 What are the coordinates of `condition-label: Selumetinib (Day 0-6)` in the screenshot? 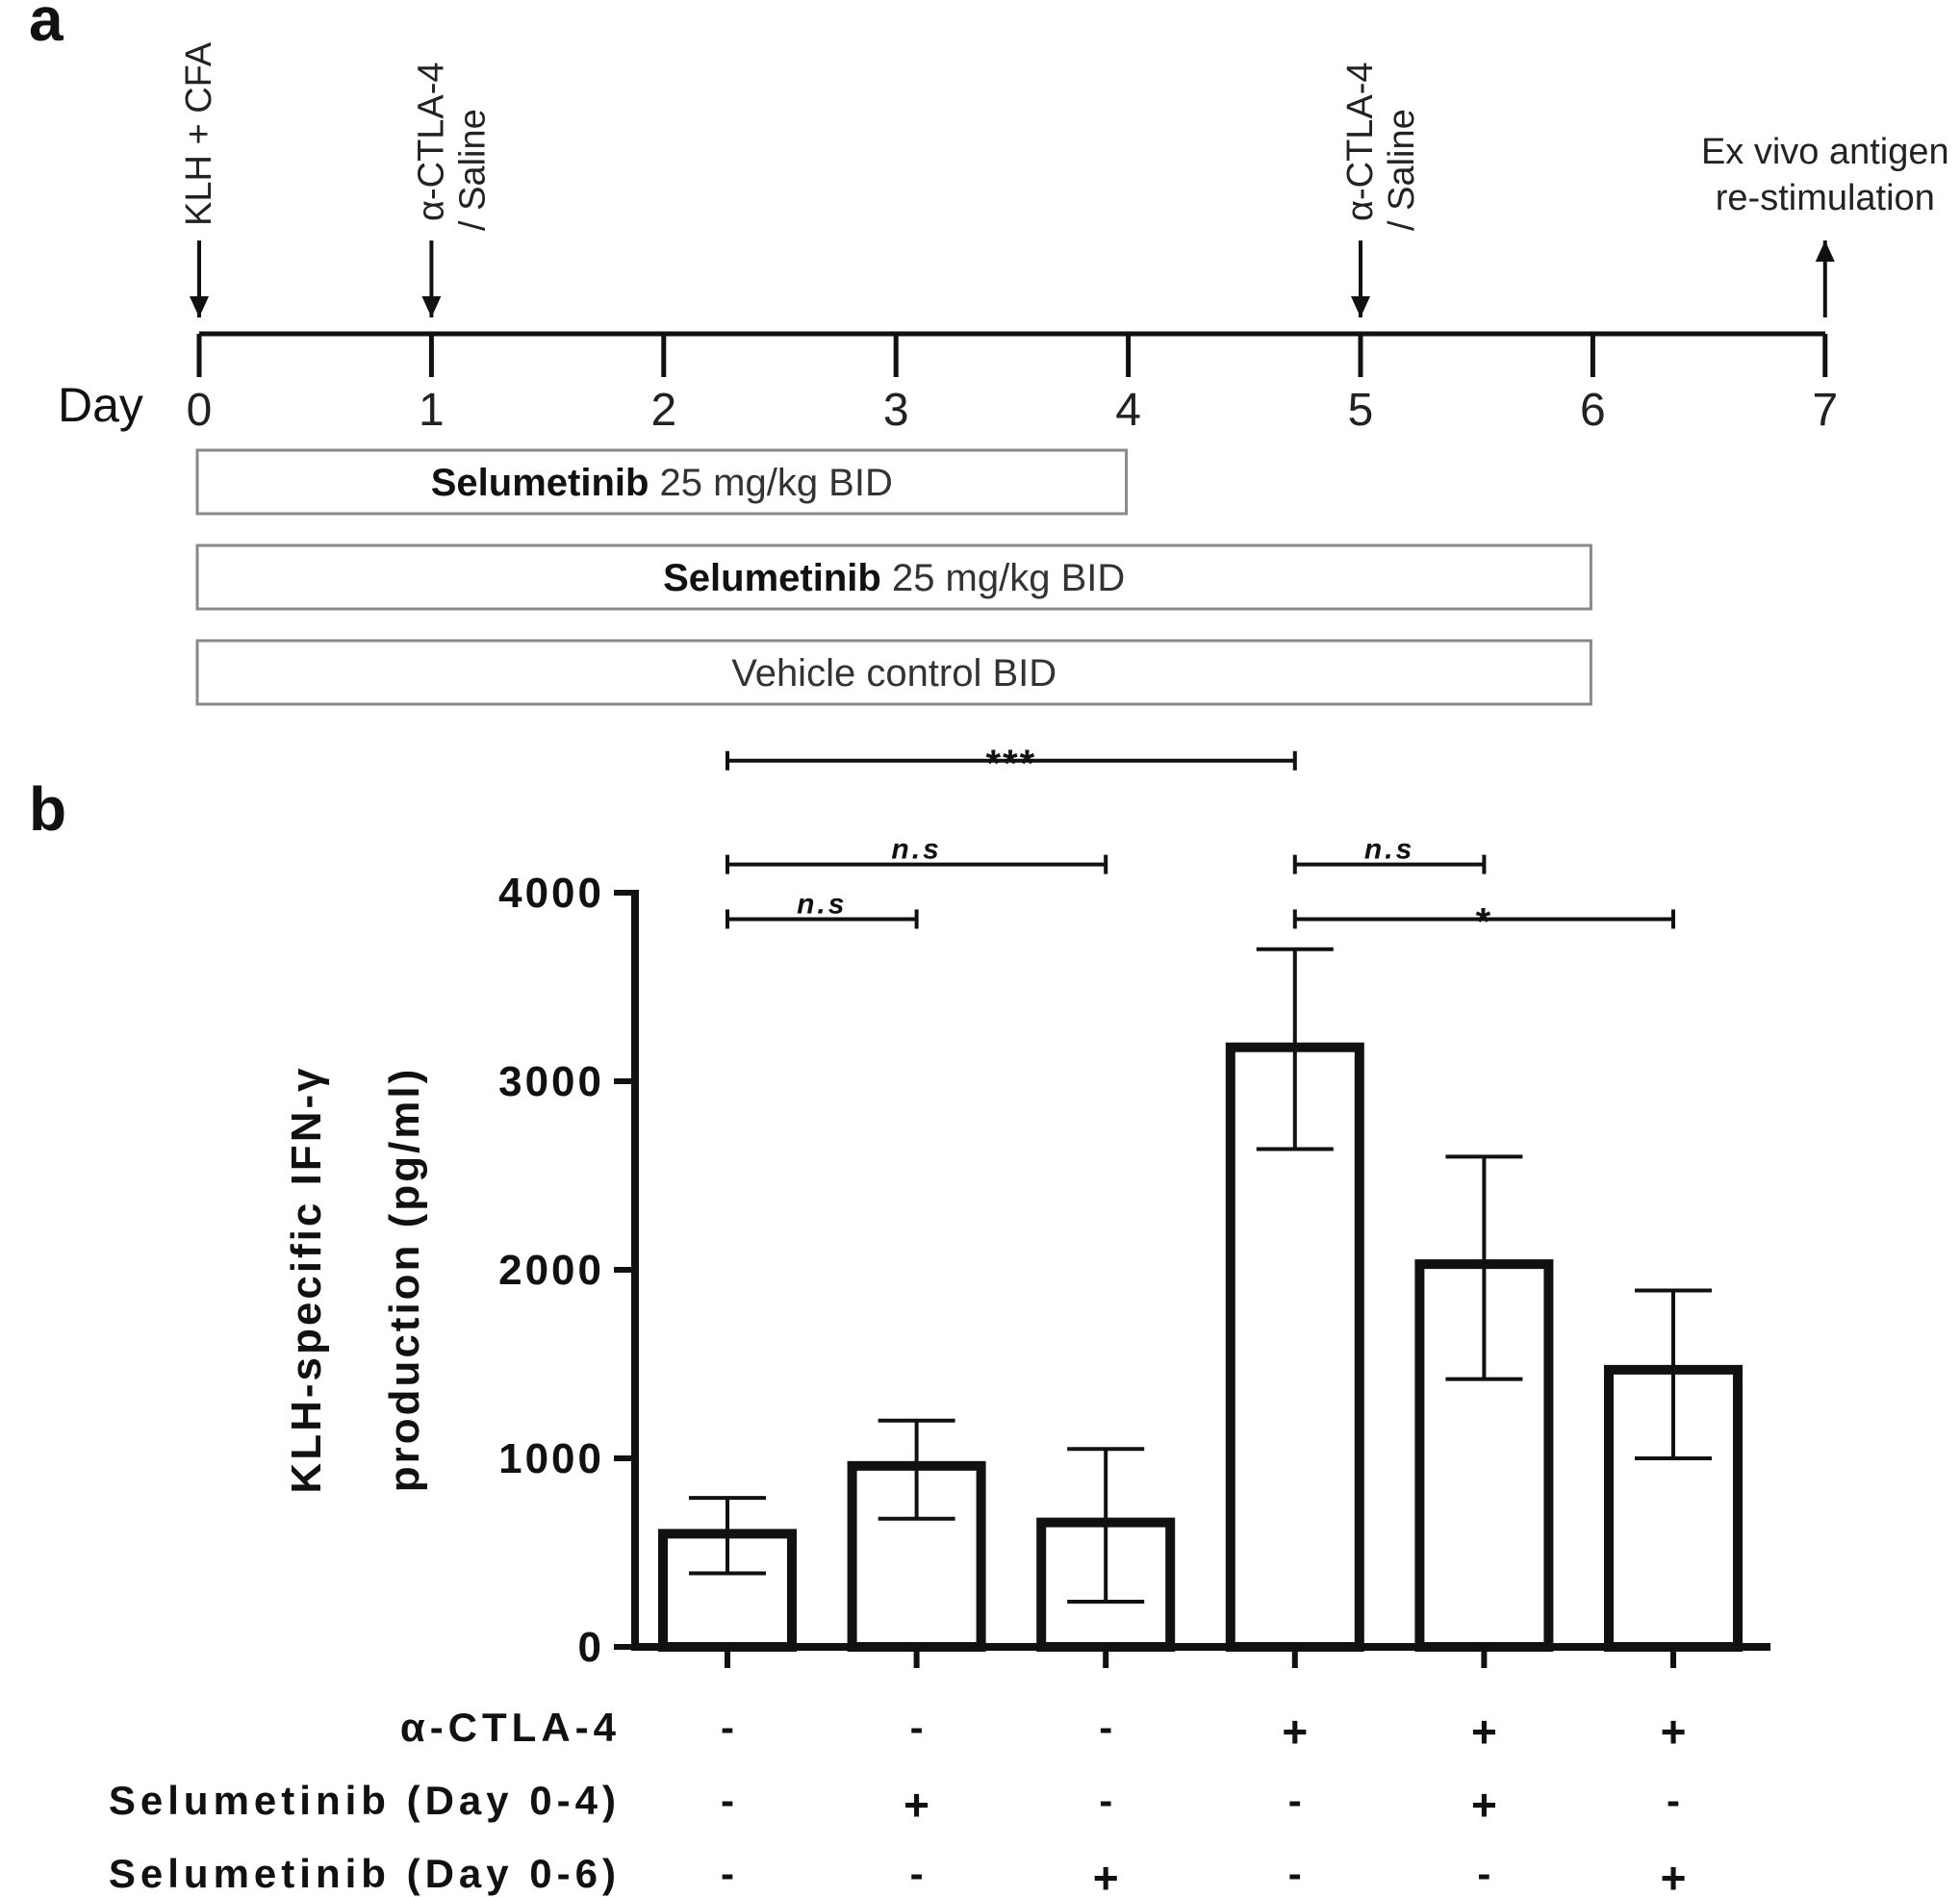 It's located at (365, 1874).